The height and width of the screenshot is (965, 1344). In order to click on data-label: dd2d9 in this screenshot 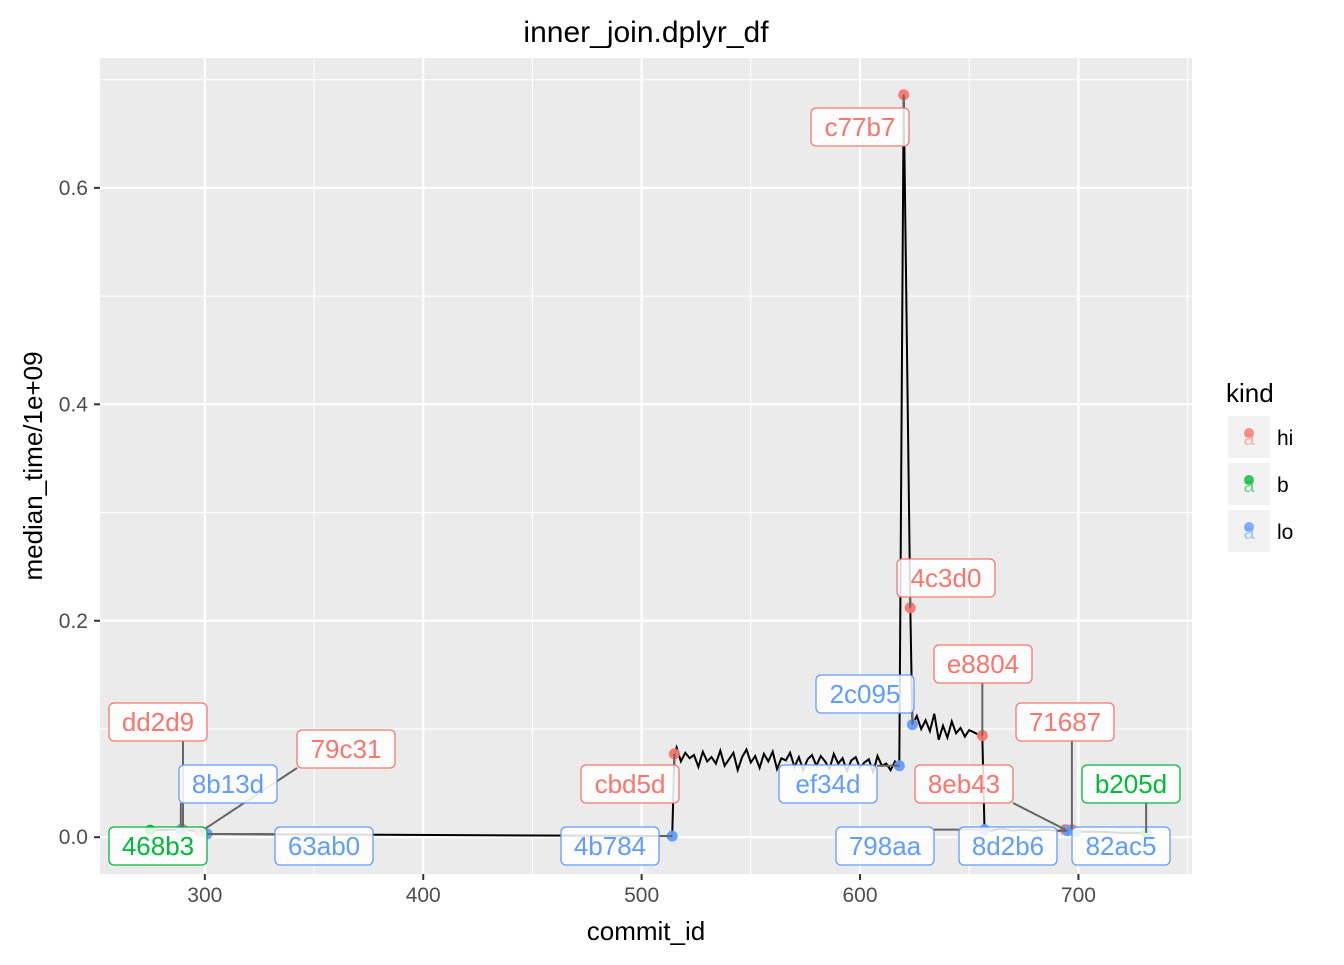, I will do `click(158, 722)`.